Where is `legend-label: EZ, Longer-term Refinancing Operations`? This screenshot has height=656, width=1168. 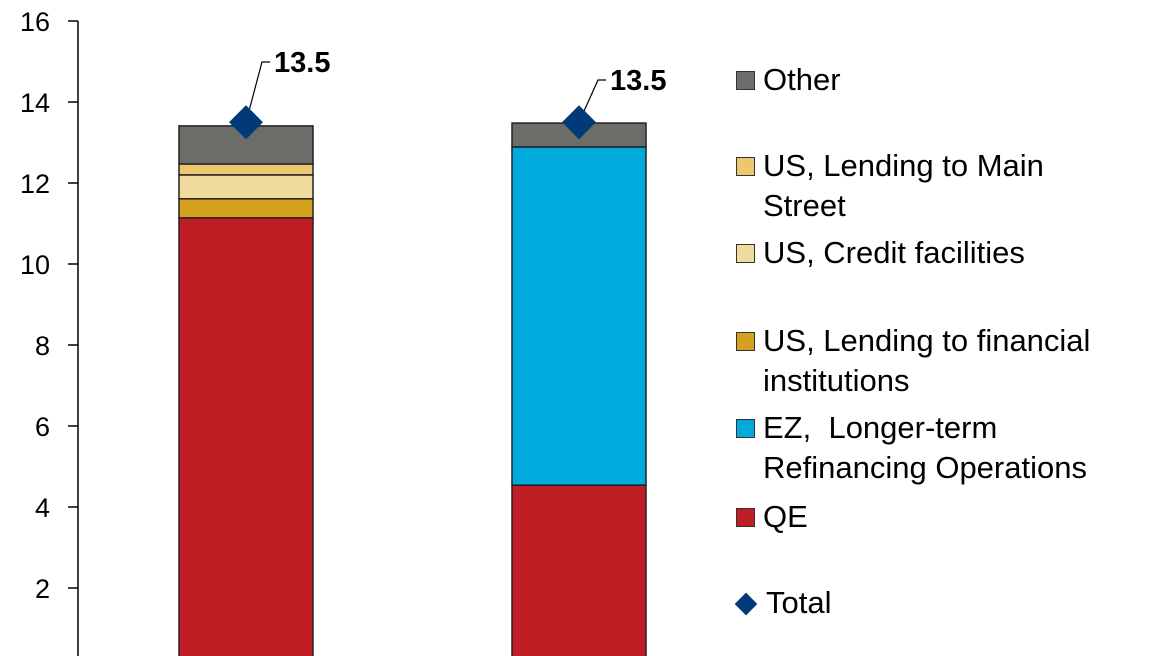 legend-label: EZ, Longer-term Refinancing Operations is located at coordinates (925, 447).